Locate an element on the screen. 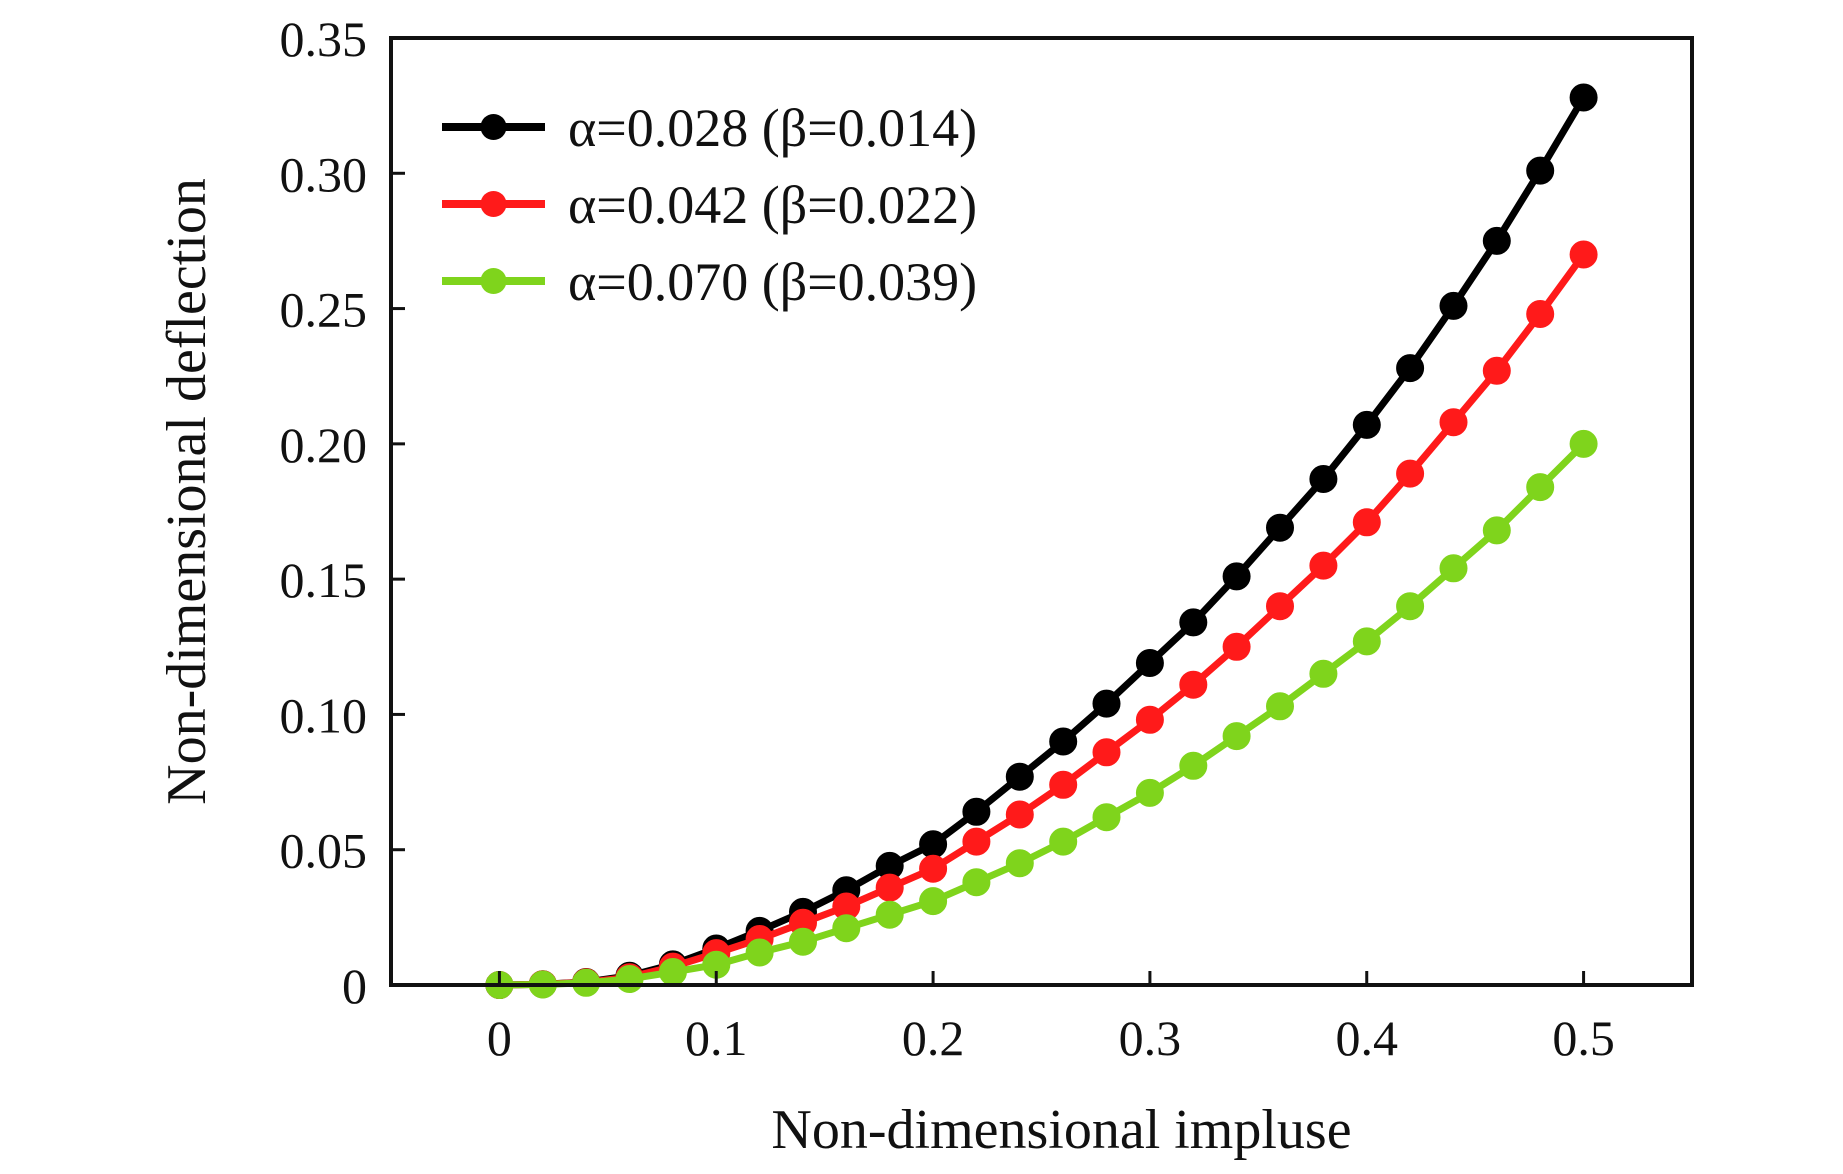 The image size is (1843, 1174). legend-label: α=0.070 (β=0.039) is located at coordinates (772, 282).